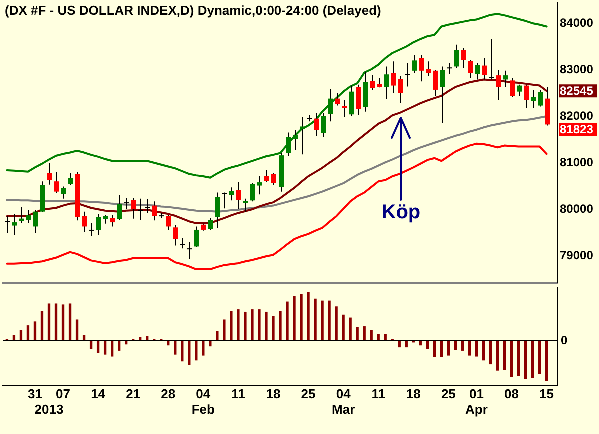 The width and height of the screenshot is (599, 434). I want to click on x-tick-label: 18, so click(273, 394).